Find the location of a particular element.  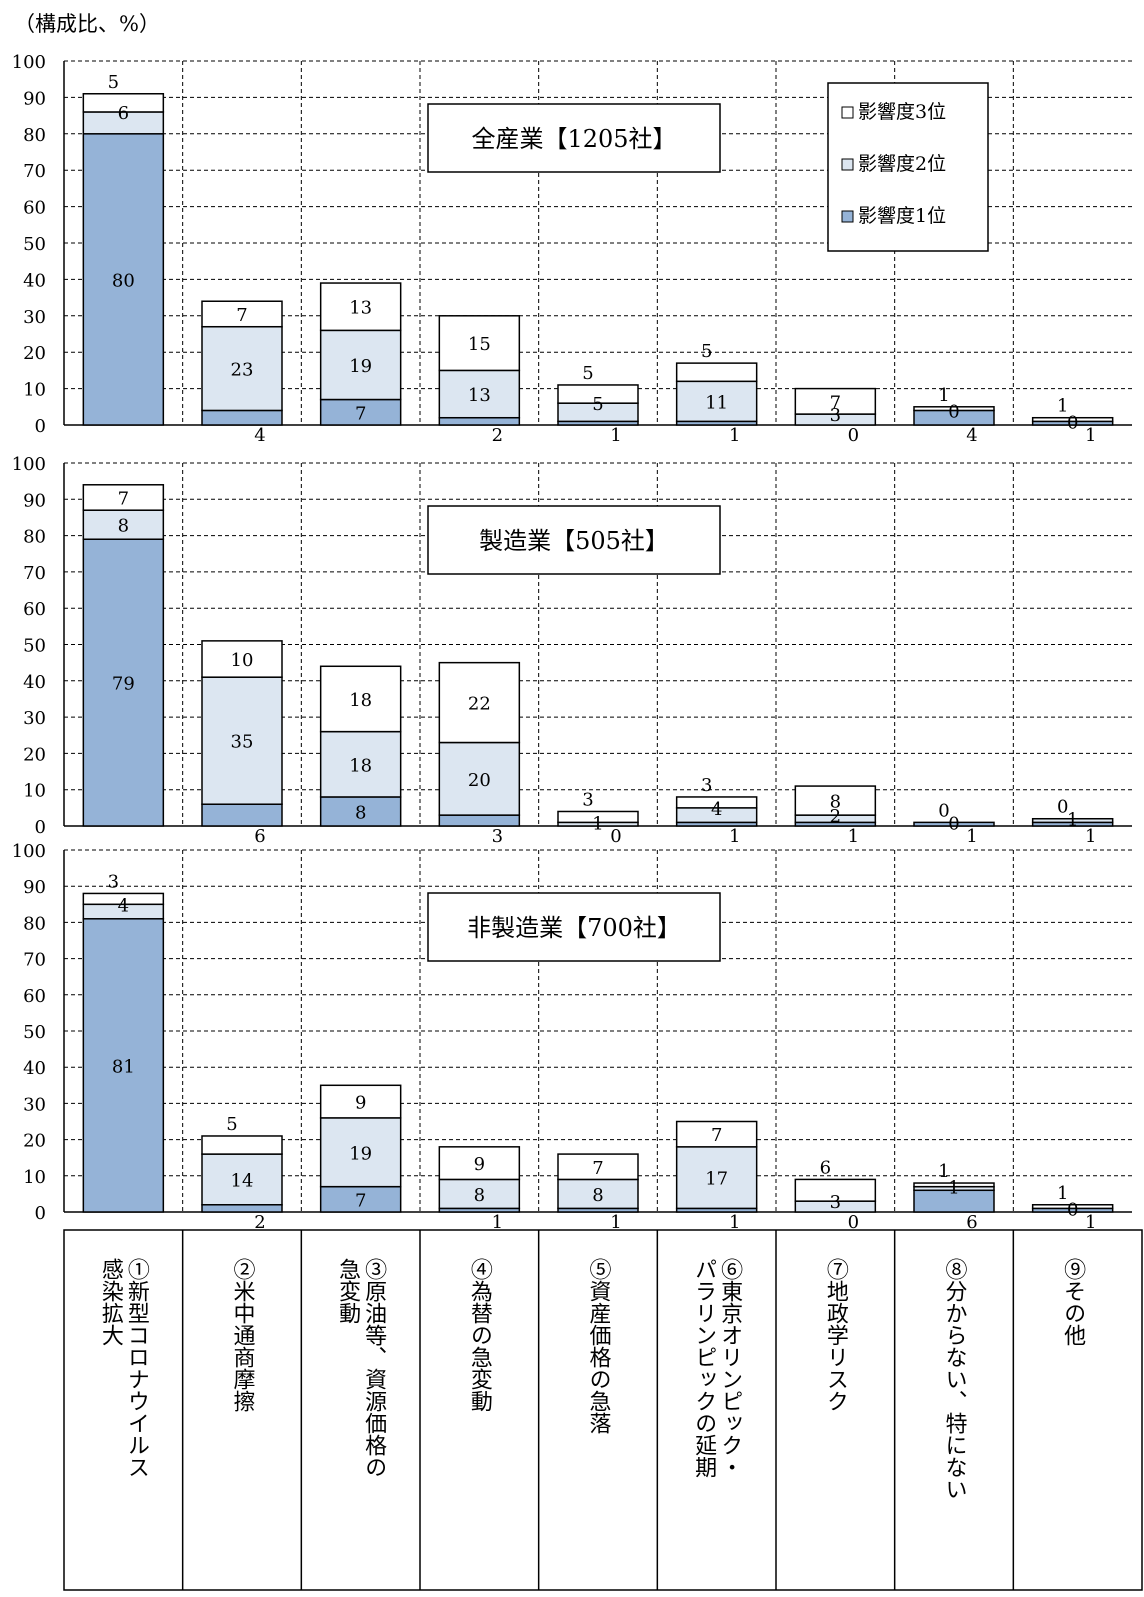

unit-label: （構成比、%） is located at coordinates (87, 24).